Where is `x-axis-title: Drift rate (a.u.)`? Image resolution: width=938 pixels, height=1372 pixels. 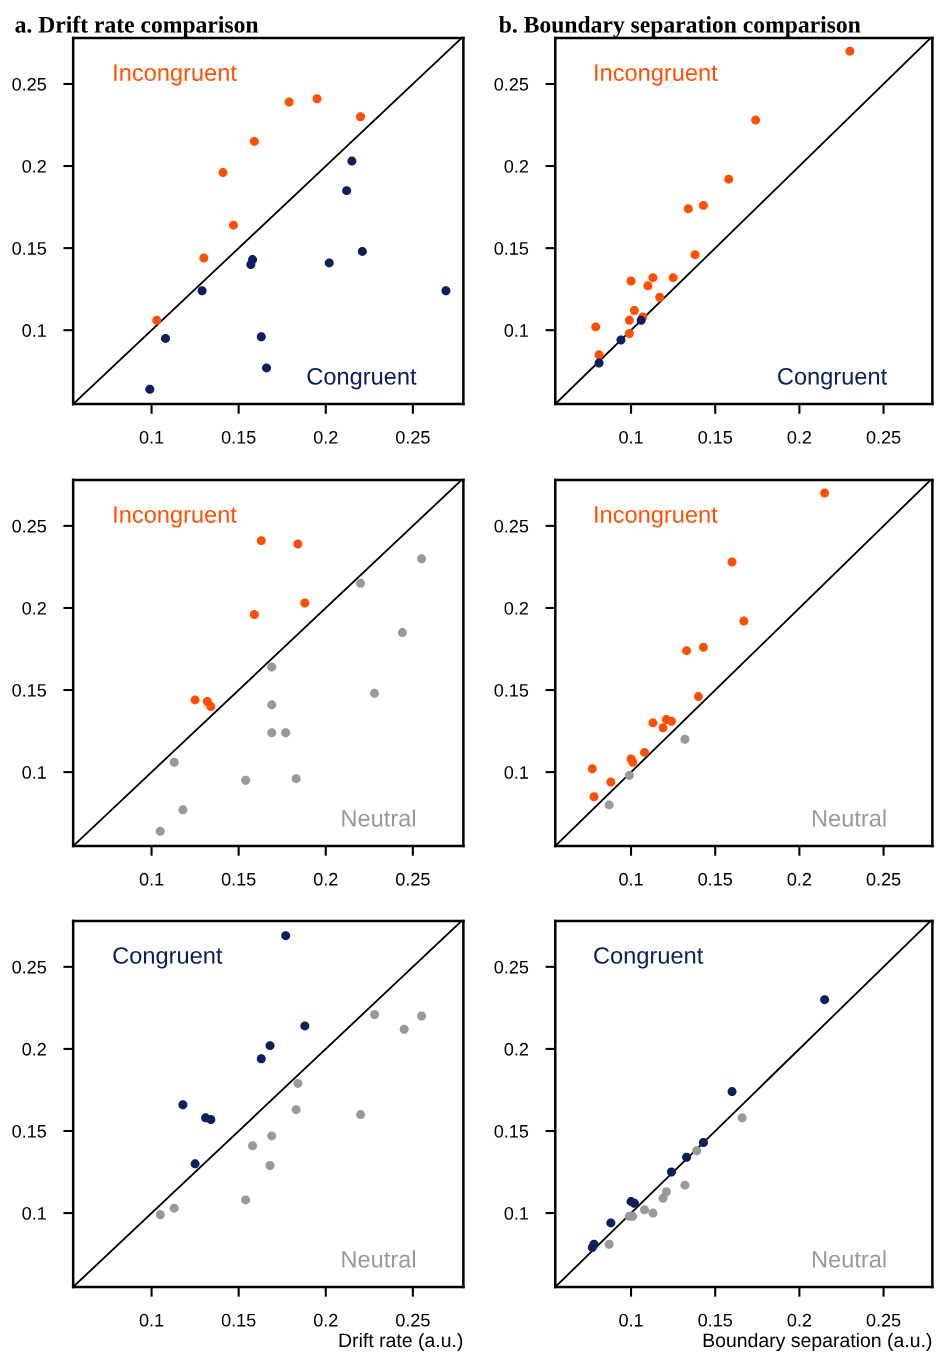
x-axis-title: Drift rate (a.u.) is located at coordinates (401, 1342).